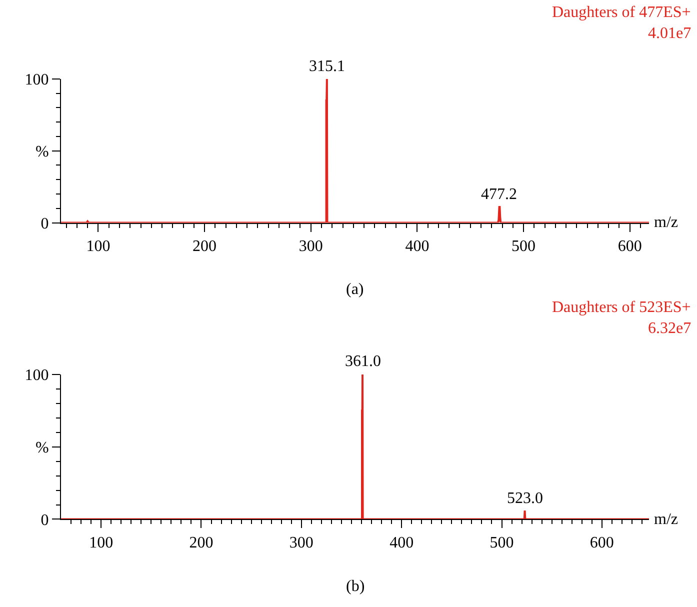 The width and height of the screenshot is (697, 607). Describe the element at coordinates (355, 289) in the screenshot. I see `text: (a)` at that location.